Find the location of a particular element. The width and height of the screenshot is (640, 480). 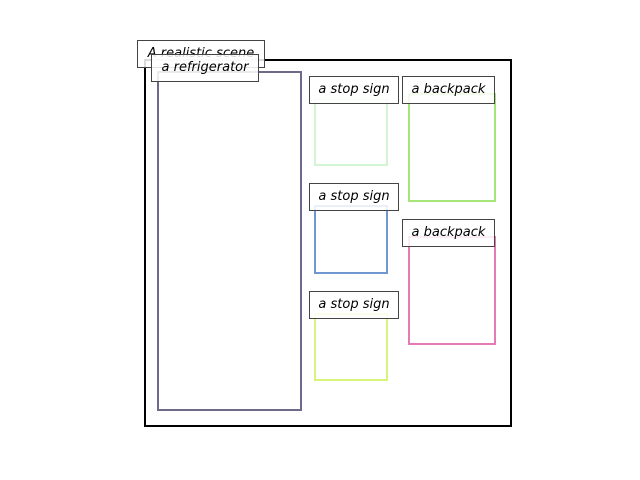

stop-sign-label-2: a stop sign is located at coordinates (354, 197).